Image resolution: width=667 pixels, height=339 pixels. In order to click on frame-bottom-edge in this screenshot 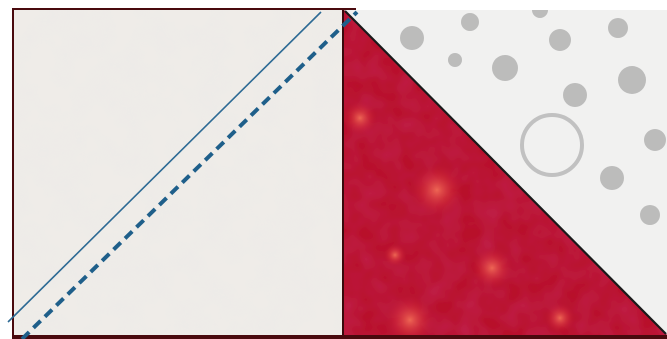, I will do `click(339, 336)`.